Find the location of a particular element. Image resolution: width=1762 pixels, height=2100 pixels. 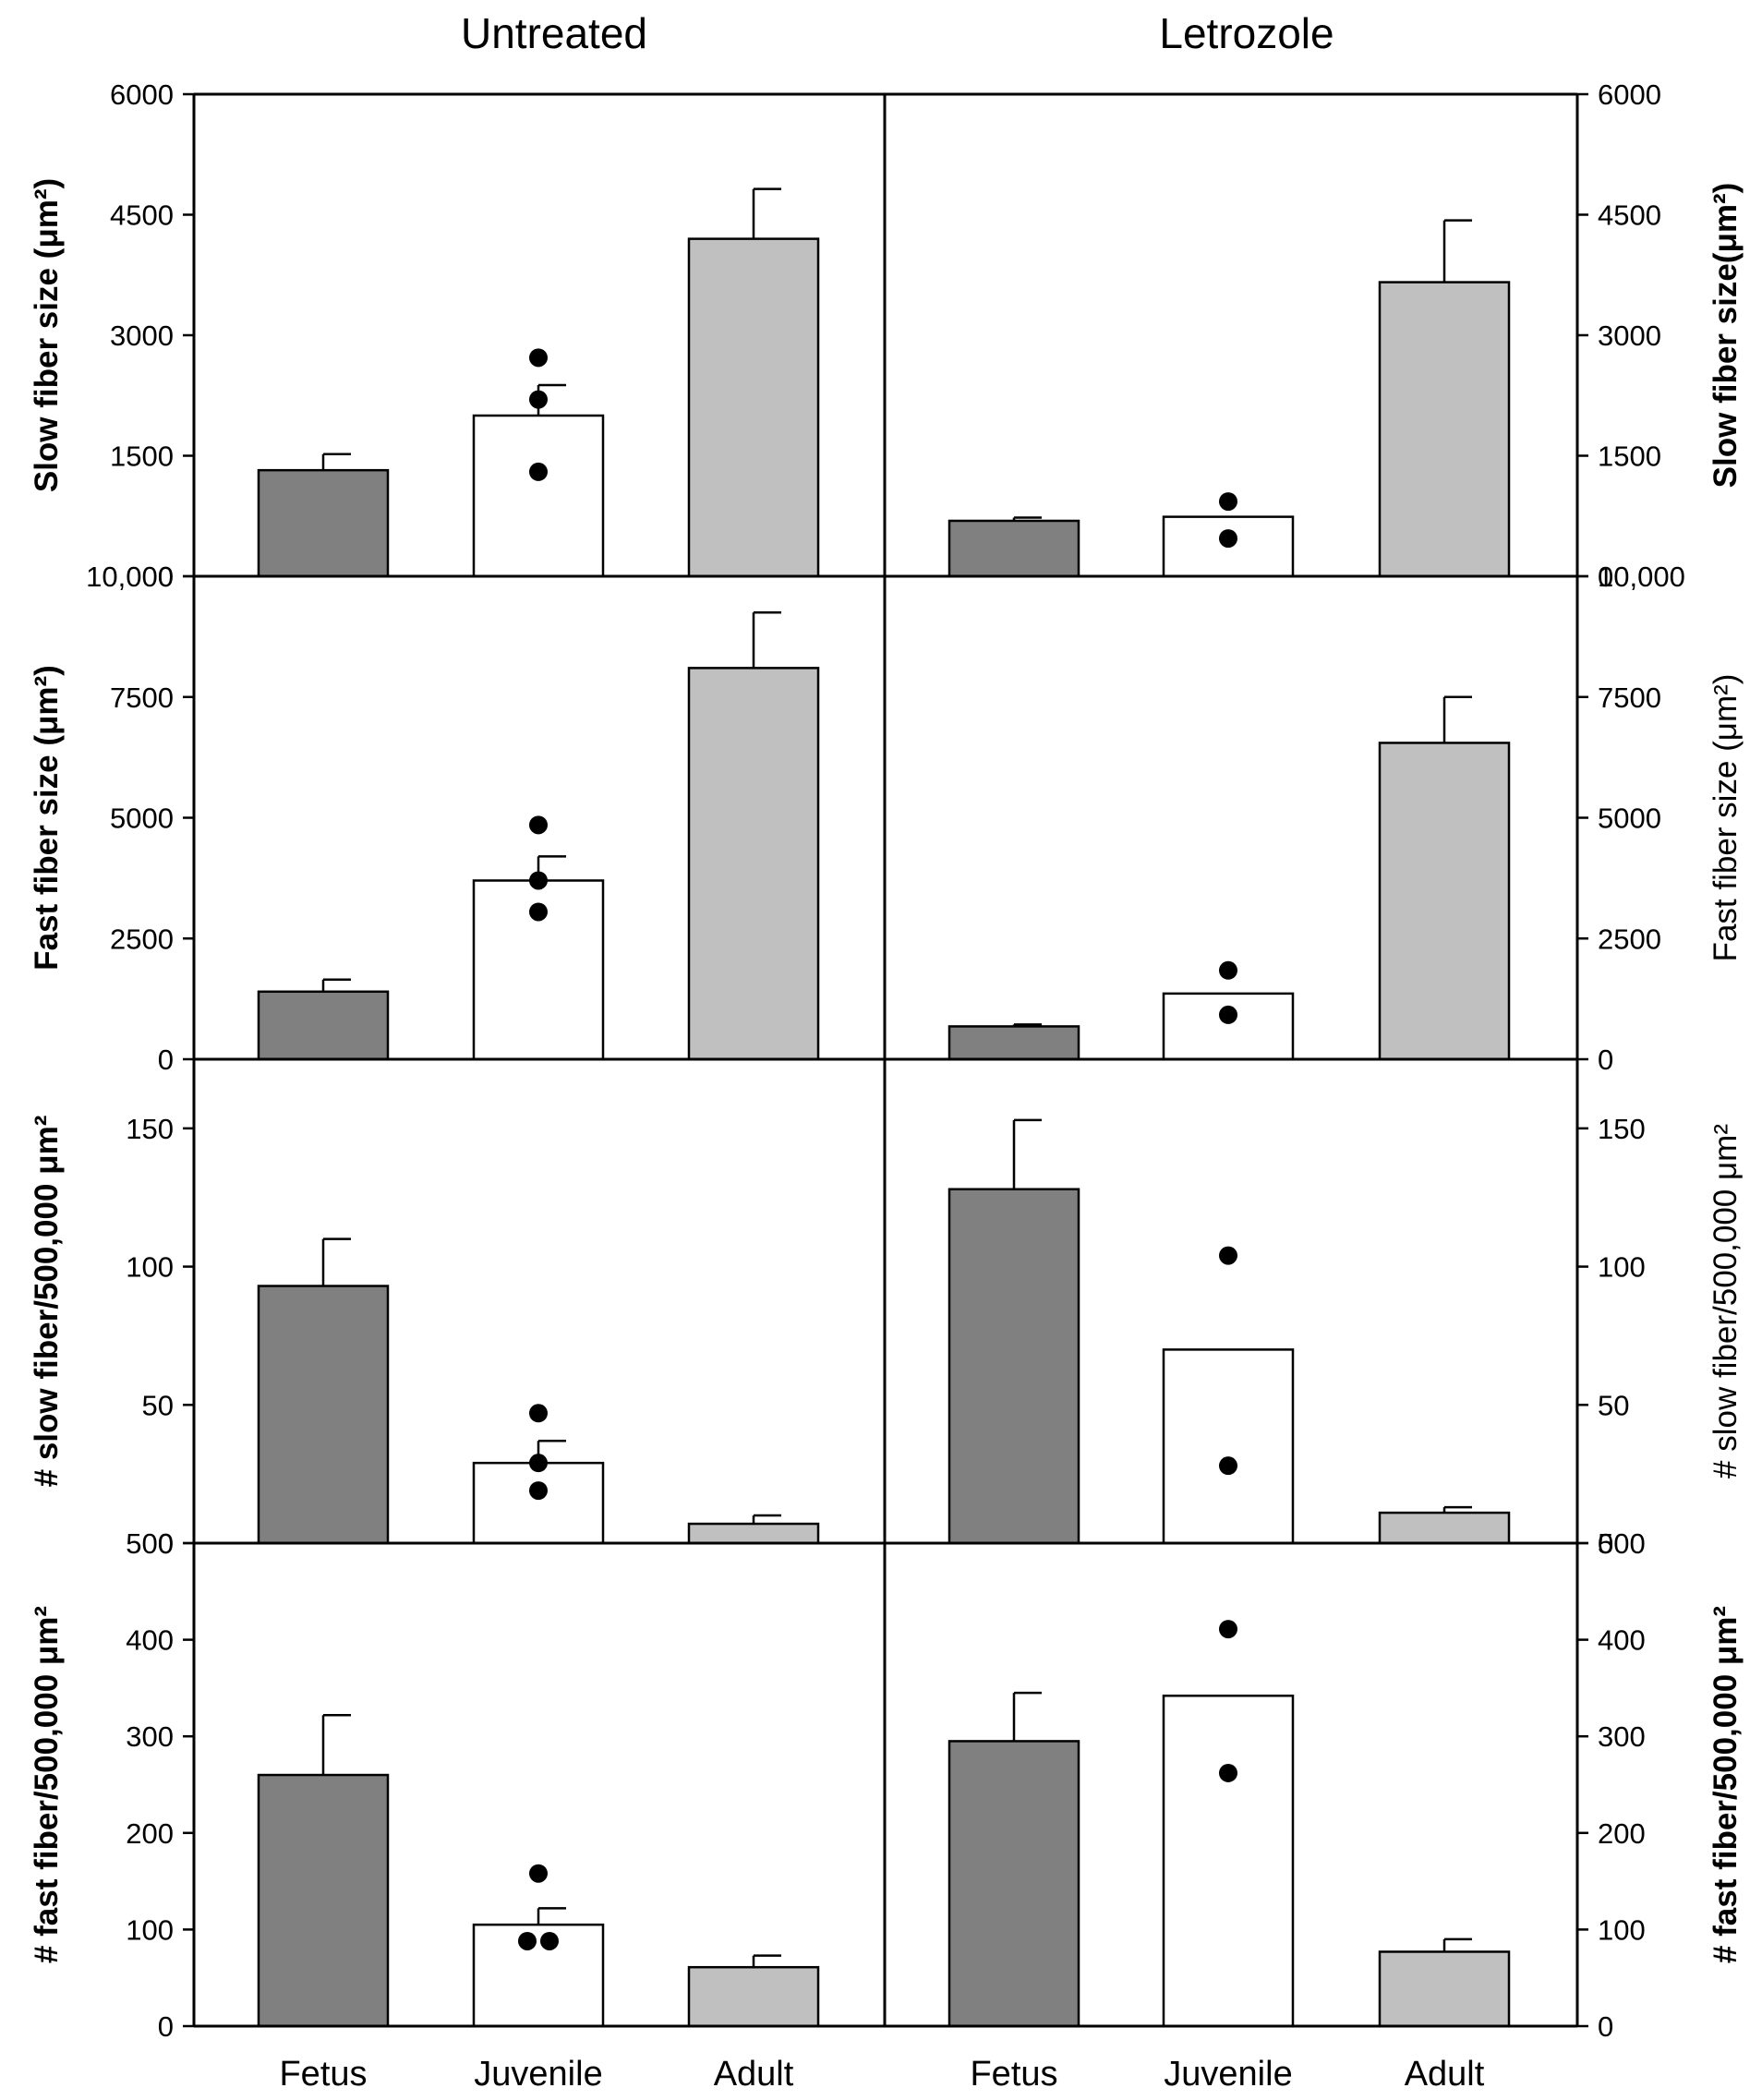

fast-count-letrozole-juvenile-bar is located at coordinates (1229, 1862).